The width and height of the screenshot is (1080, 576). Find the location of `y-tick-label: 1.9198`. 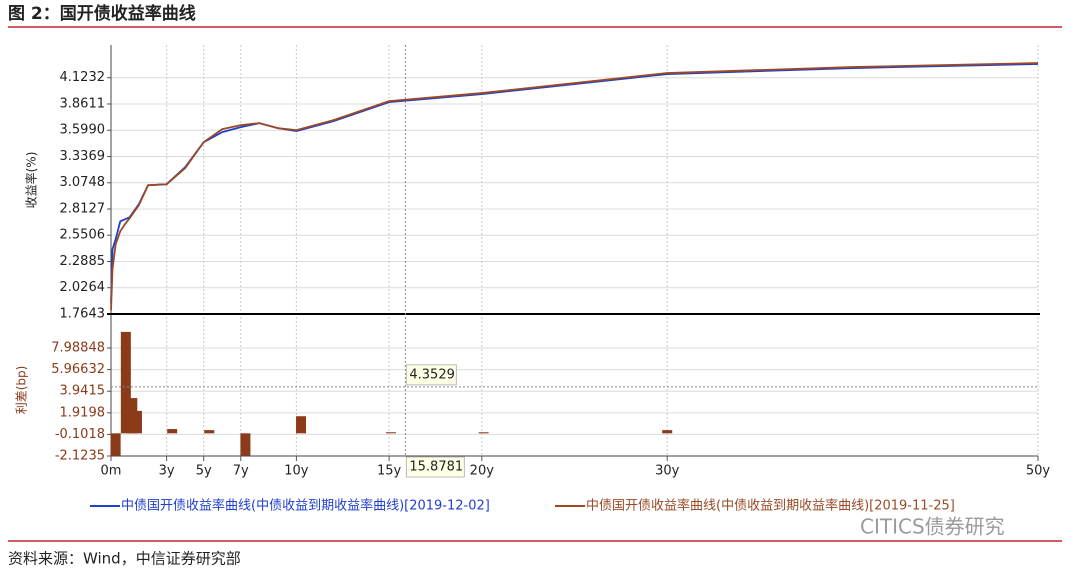

y-tick-label: 1.9198 is located at coordinates (83, 412).